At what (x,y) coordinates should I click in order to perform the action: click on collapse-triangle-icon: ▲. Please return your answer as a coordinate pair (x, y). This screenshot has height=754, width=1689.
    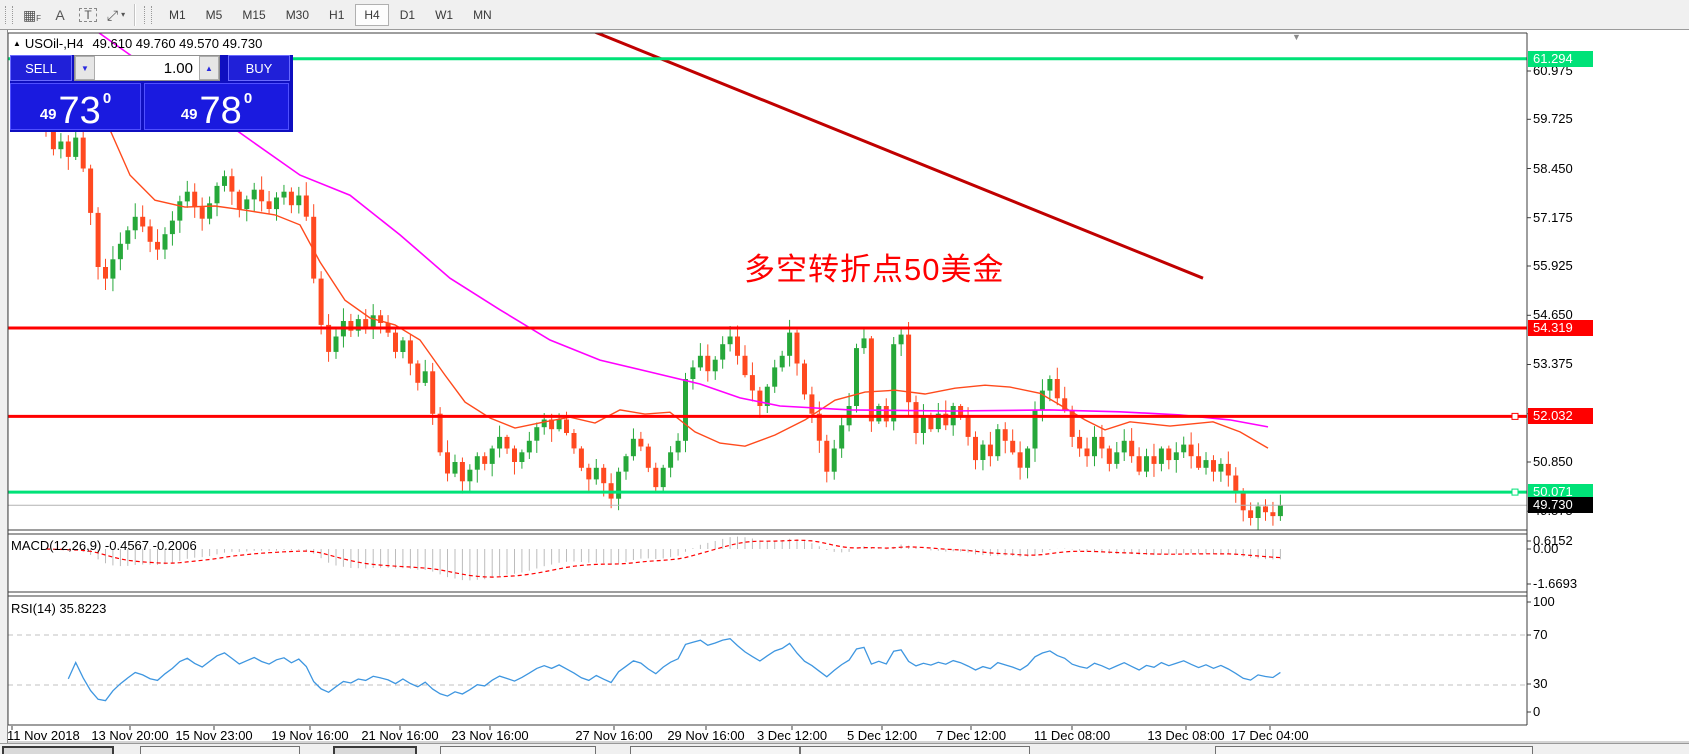
    Looking at the image, I should click on (17, 43).